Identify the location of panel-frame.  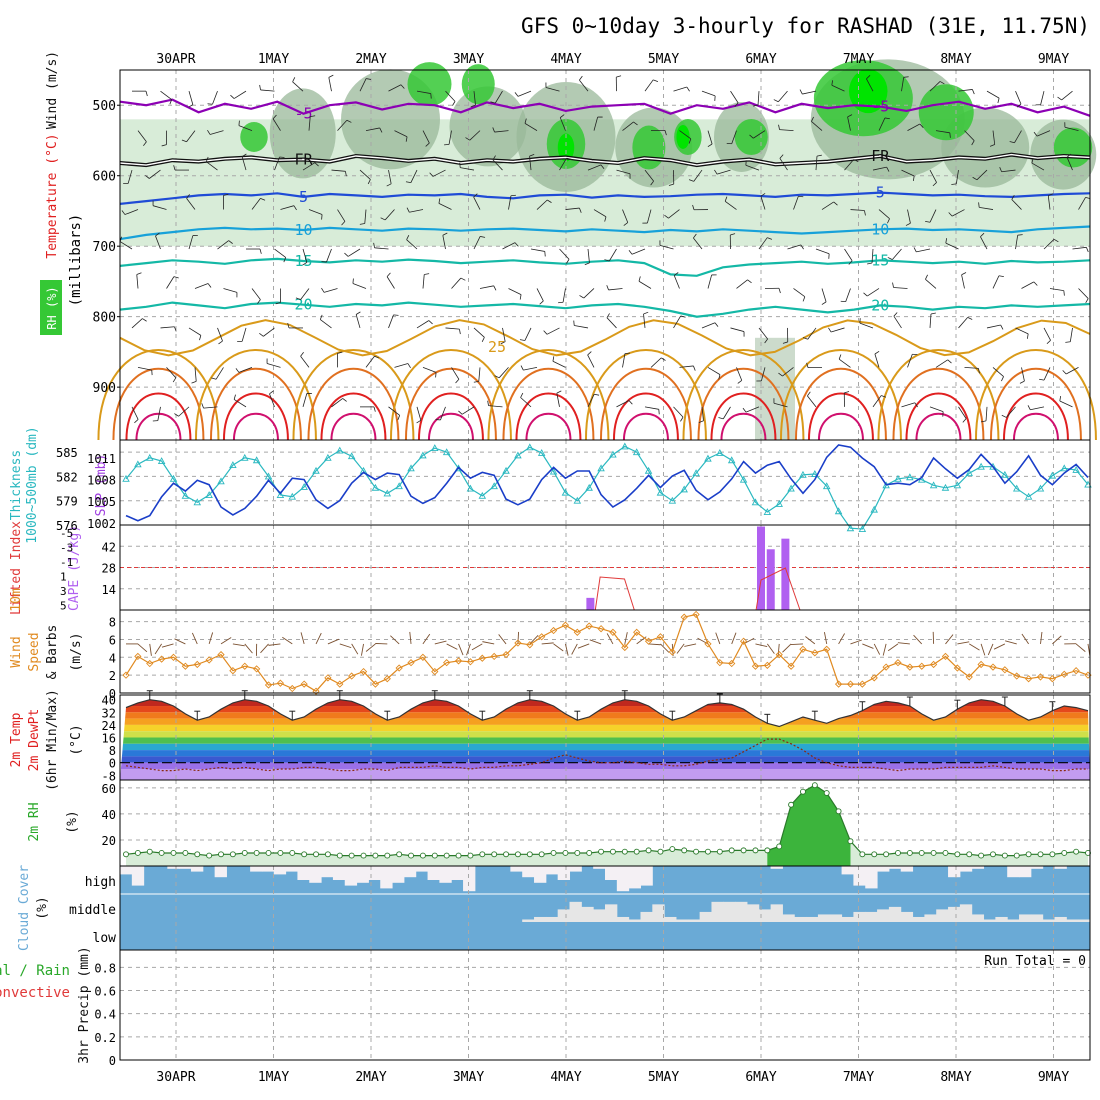
(605, 651).